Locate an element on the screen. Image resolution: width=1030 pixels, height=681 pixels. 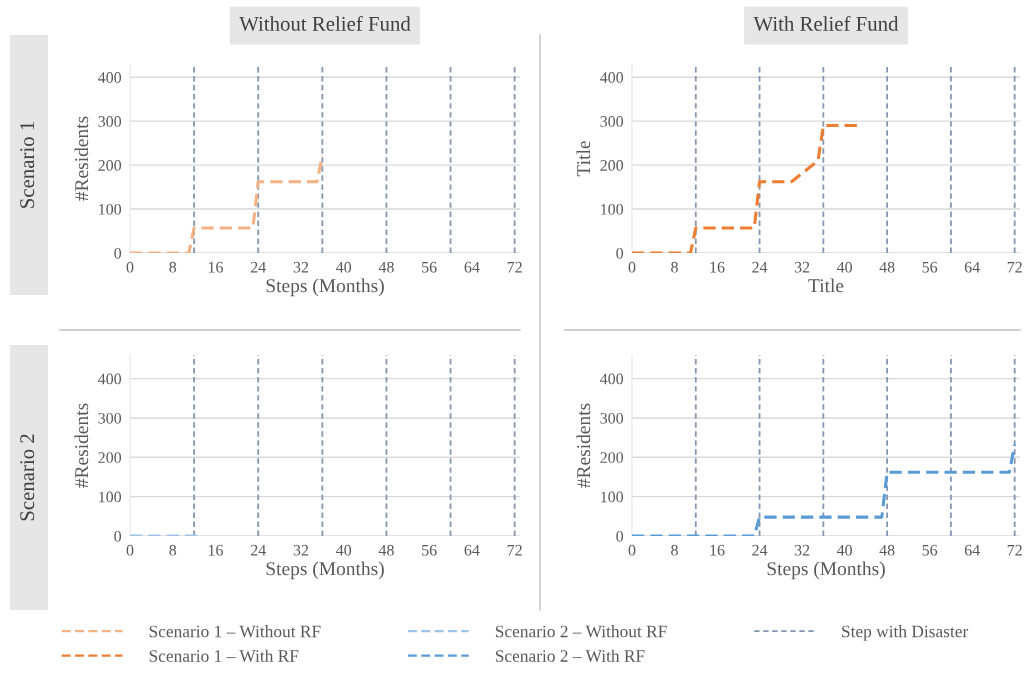
text: Scenario 2 is located at coordinates (27, 477).